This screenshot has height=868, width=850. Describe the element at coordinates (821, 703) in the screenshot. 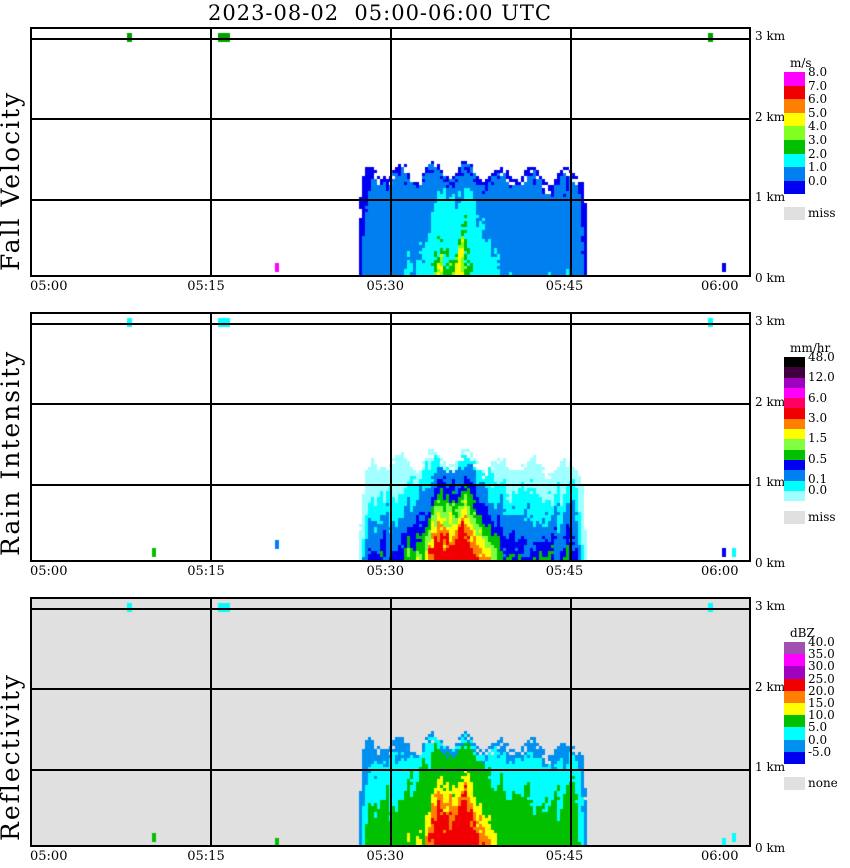

I see `colorbar-tick-label: 15.0` at that location.